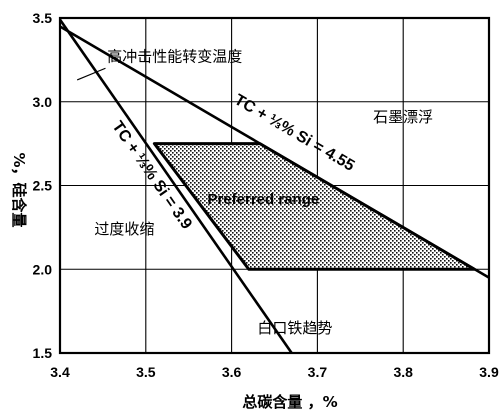  I want to click on x-tick-label: 3.6, so click(232, 372).